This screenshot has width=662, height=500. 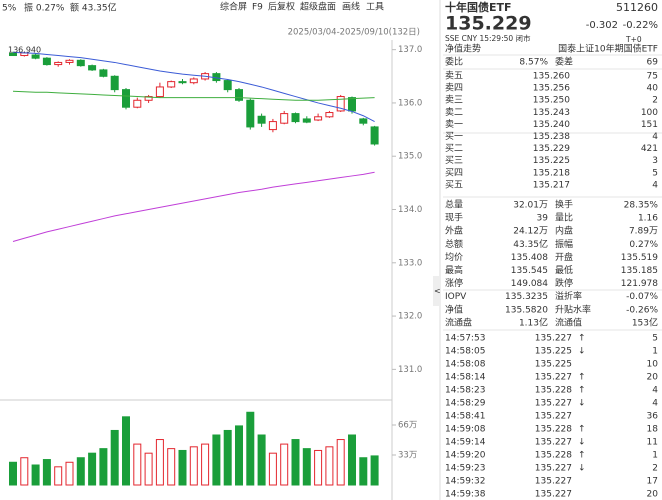 What do you see at coordinates (642, 297) in the screenshot?
I see `stats-cell: -0.07%` at bounding box center [642, 297].